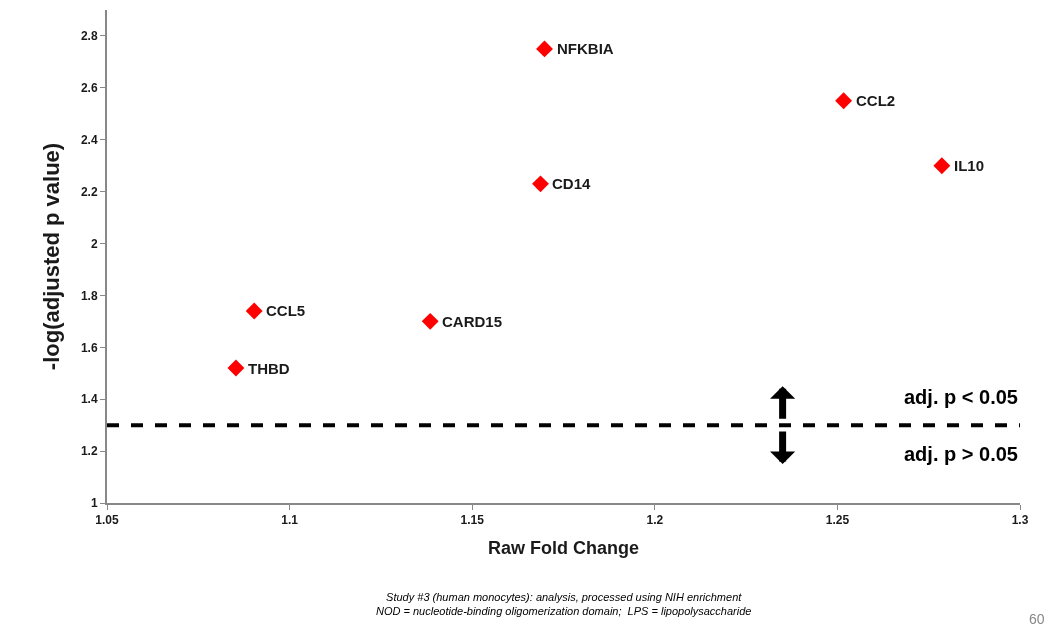 The image size is (1045, 630). Describe the element at coordinates (564, 611) in the screenshot. I see `text: NOD = nucleotide-binding oligomerization domain; LPS = lipopolysaccharide` at that location.